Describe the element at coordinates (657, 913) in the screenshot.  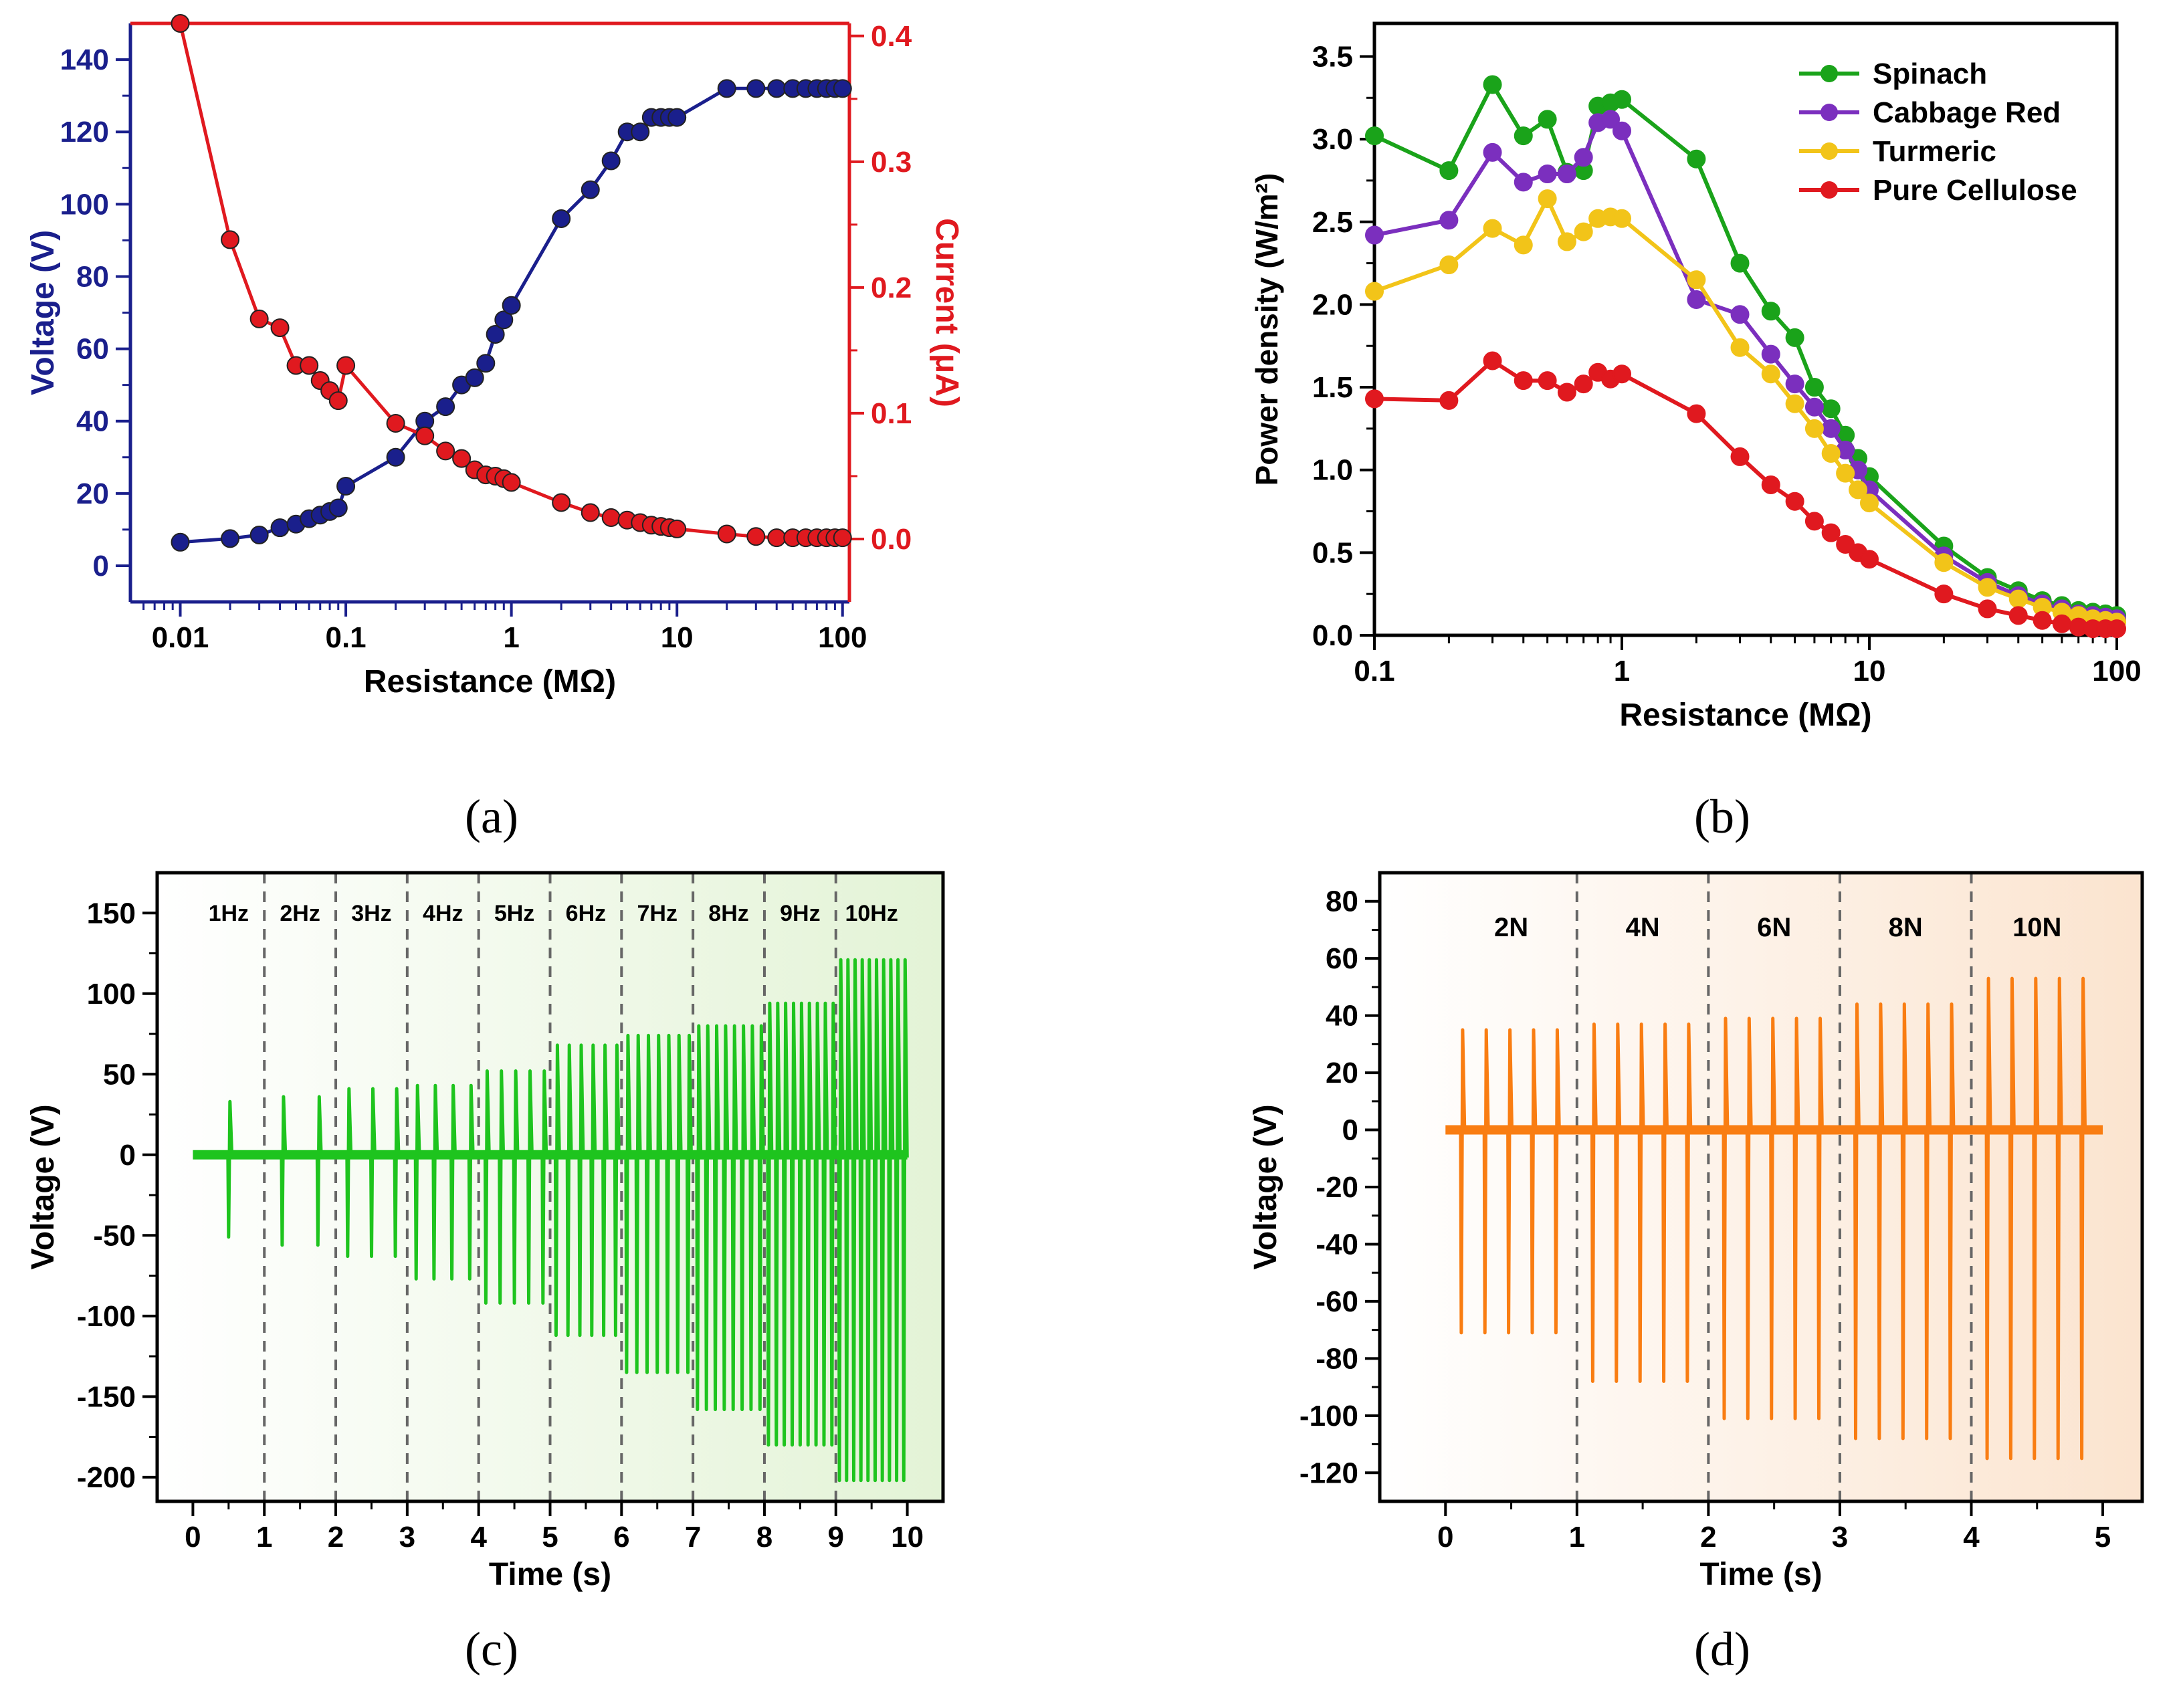
I see `region-label: 7Hz` at that location.